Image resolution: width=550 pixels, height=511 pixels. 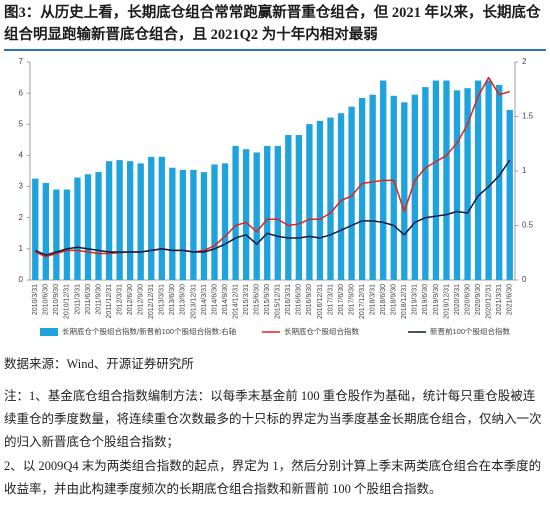 What do you see at coordinates (193, 301) in the screenshot?
I see `x-tick-label: 2013/12/31` at bounding box center [193, 301].